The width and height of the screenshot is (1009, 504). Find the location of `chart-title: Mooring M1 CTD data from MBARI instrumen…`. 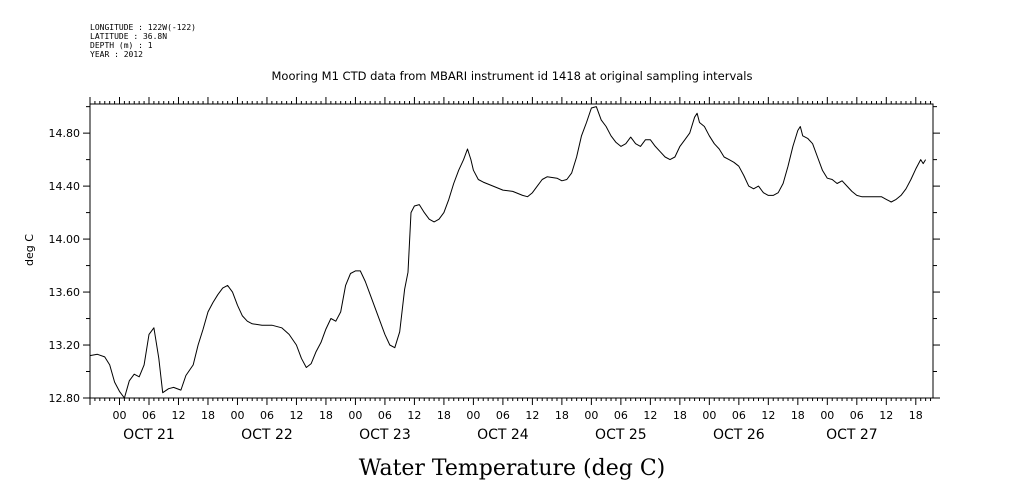

chart-title: Mooring M1 CTD data from MBARI instrumen… is located at coordinates (512, 76).